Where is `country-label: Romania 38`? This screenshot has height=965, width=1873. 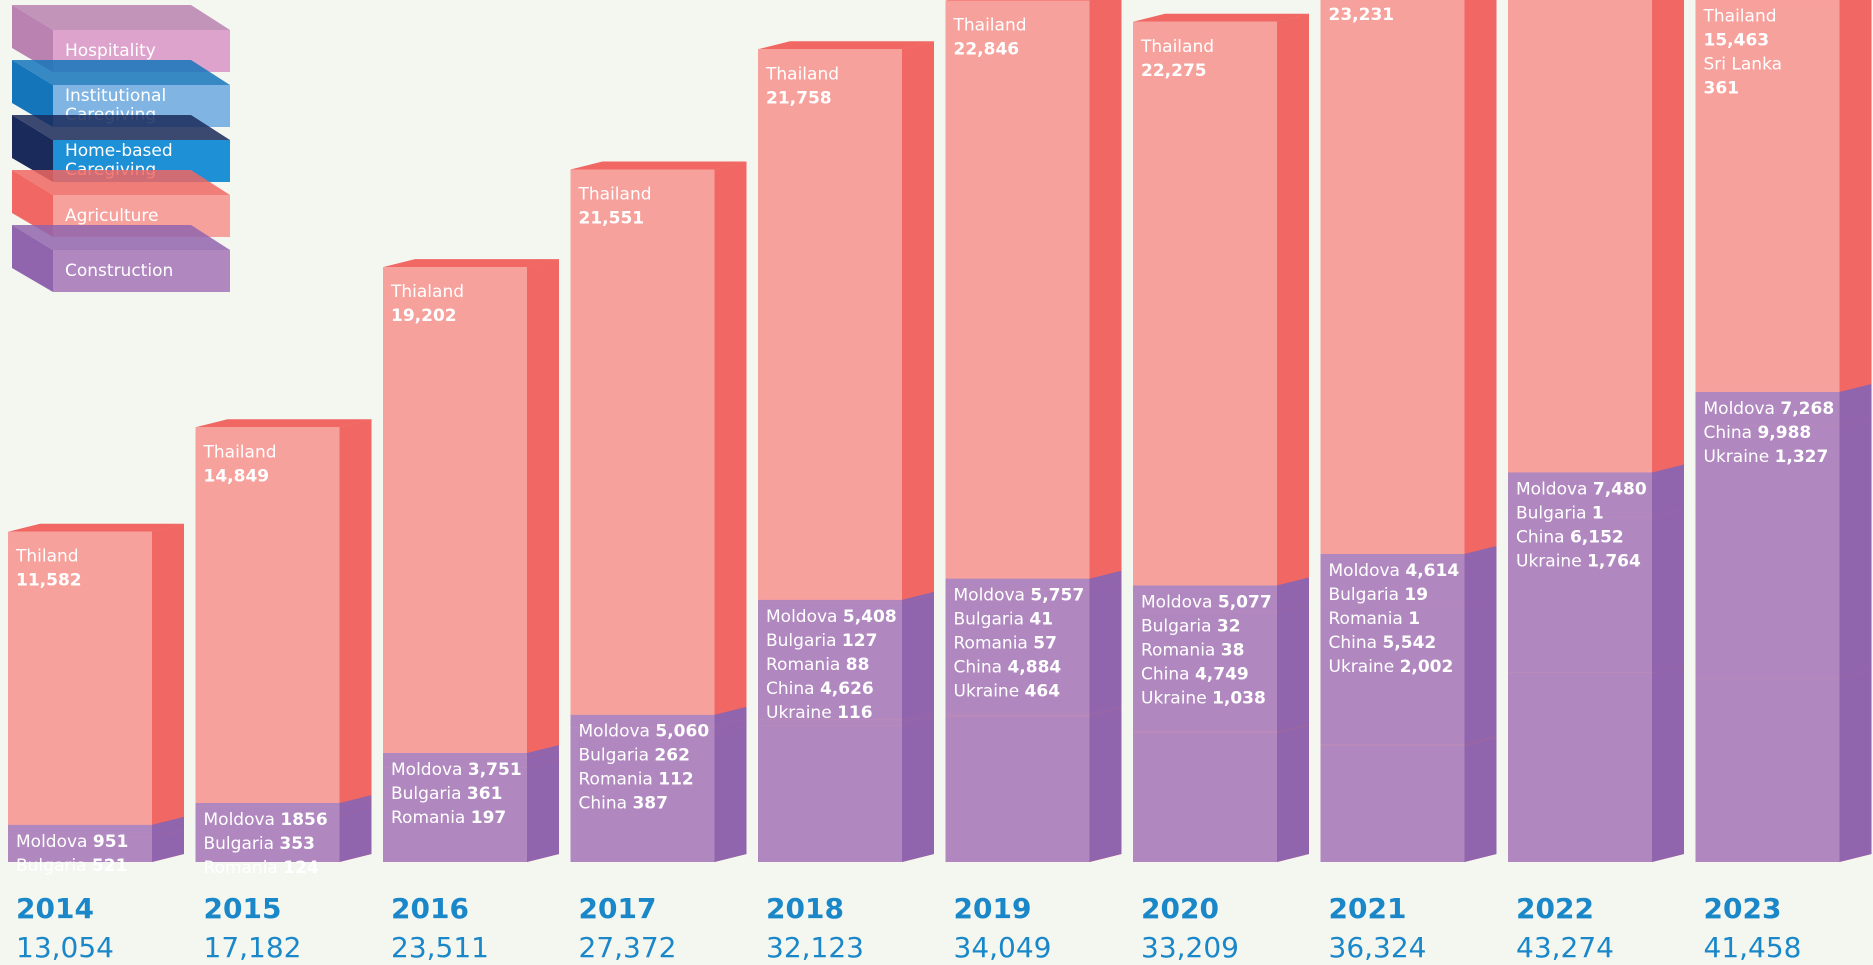
country-label: Romania 38 is located at coordinates (1192, 650).